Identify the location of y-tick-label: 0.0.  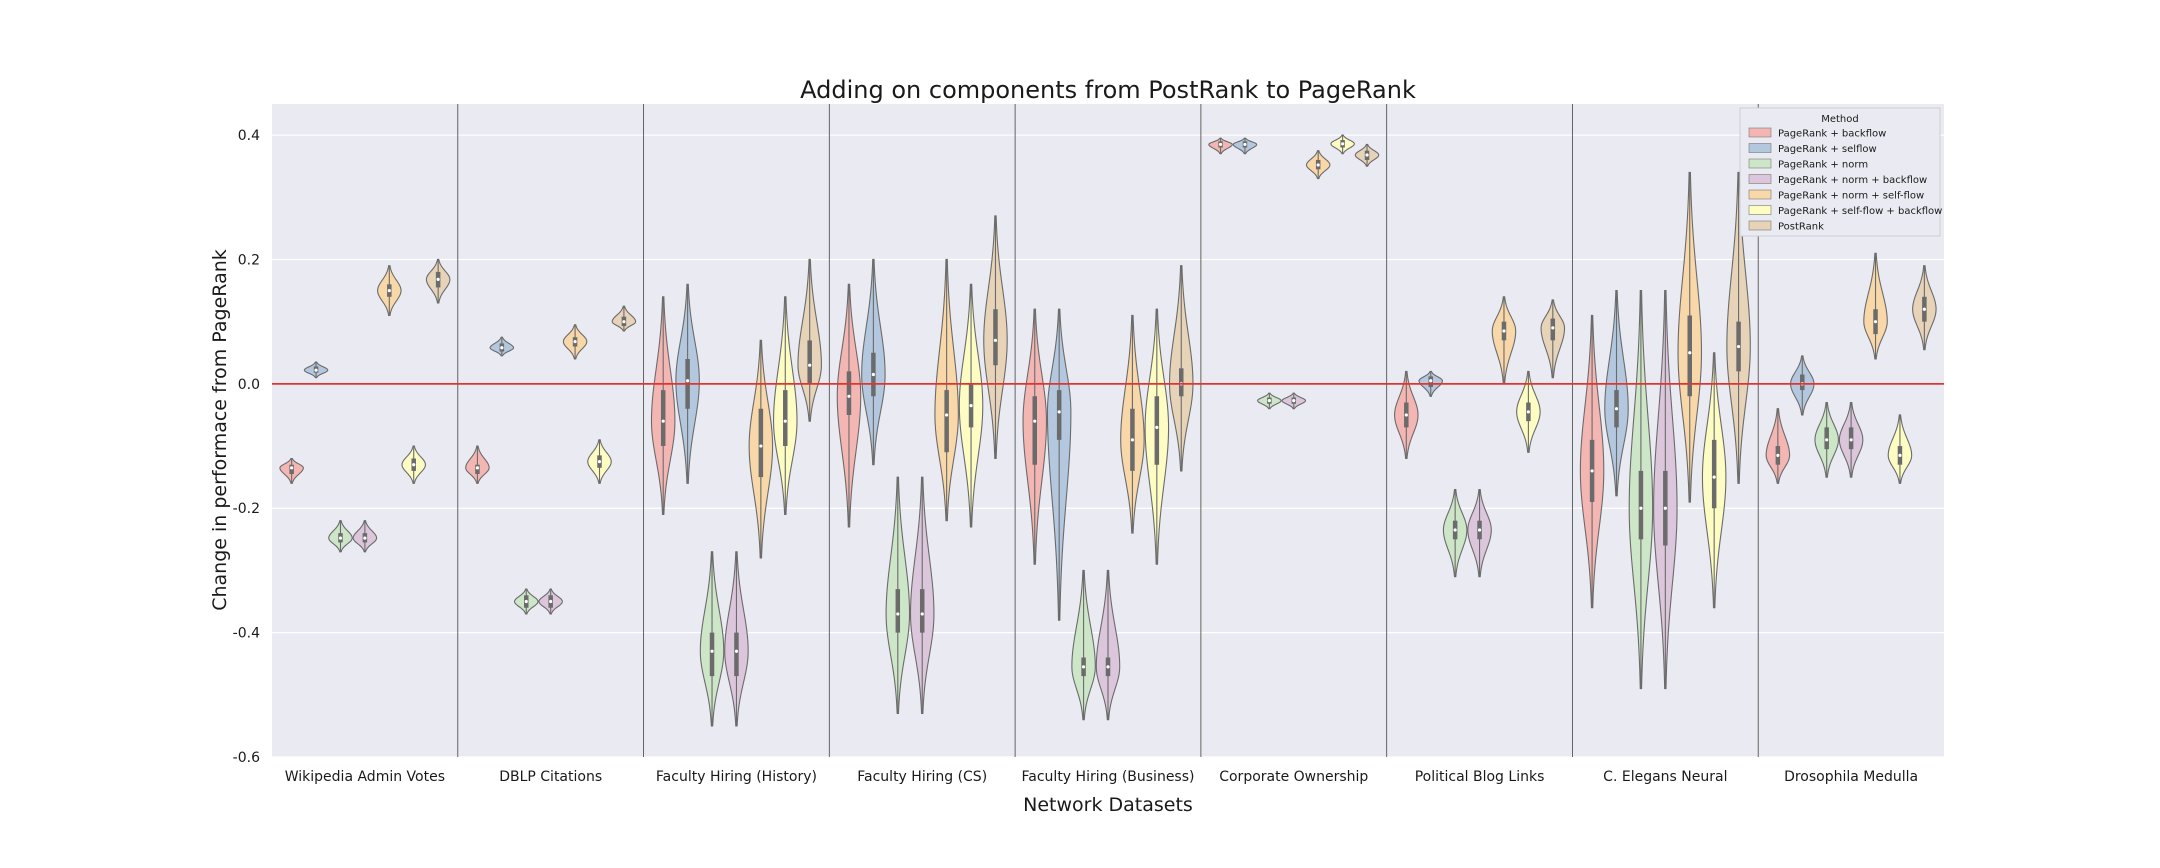
(249, 385).